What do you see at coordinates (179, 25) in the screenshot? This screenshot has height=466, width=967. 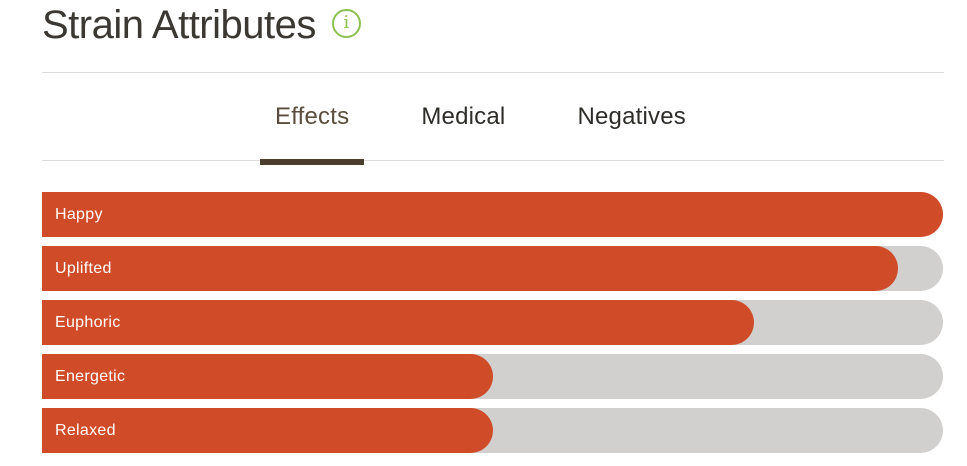 I see `page-title: Strain Attributes` at bounding box center [179, 25].